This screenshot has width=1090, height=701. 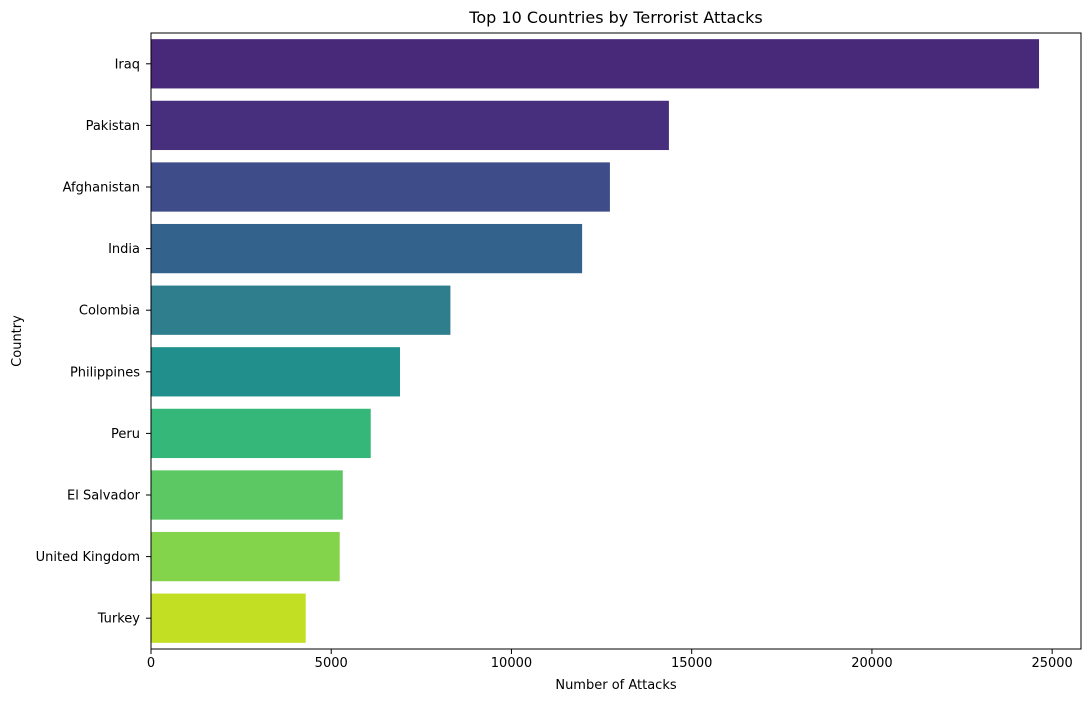 What do you see at coordinates (125, 434) in the screenshot?
I see `y-tick-label: Peru` at bounding box center [125, 434].